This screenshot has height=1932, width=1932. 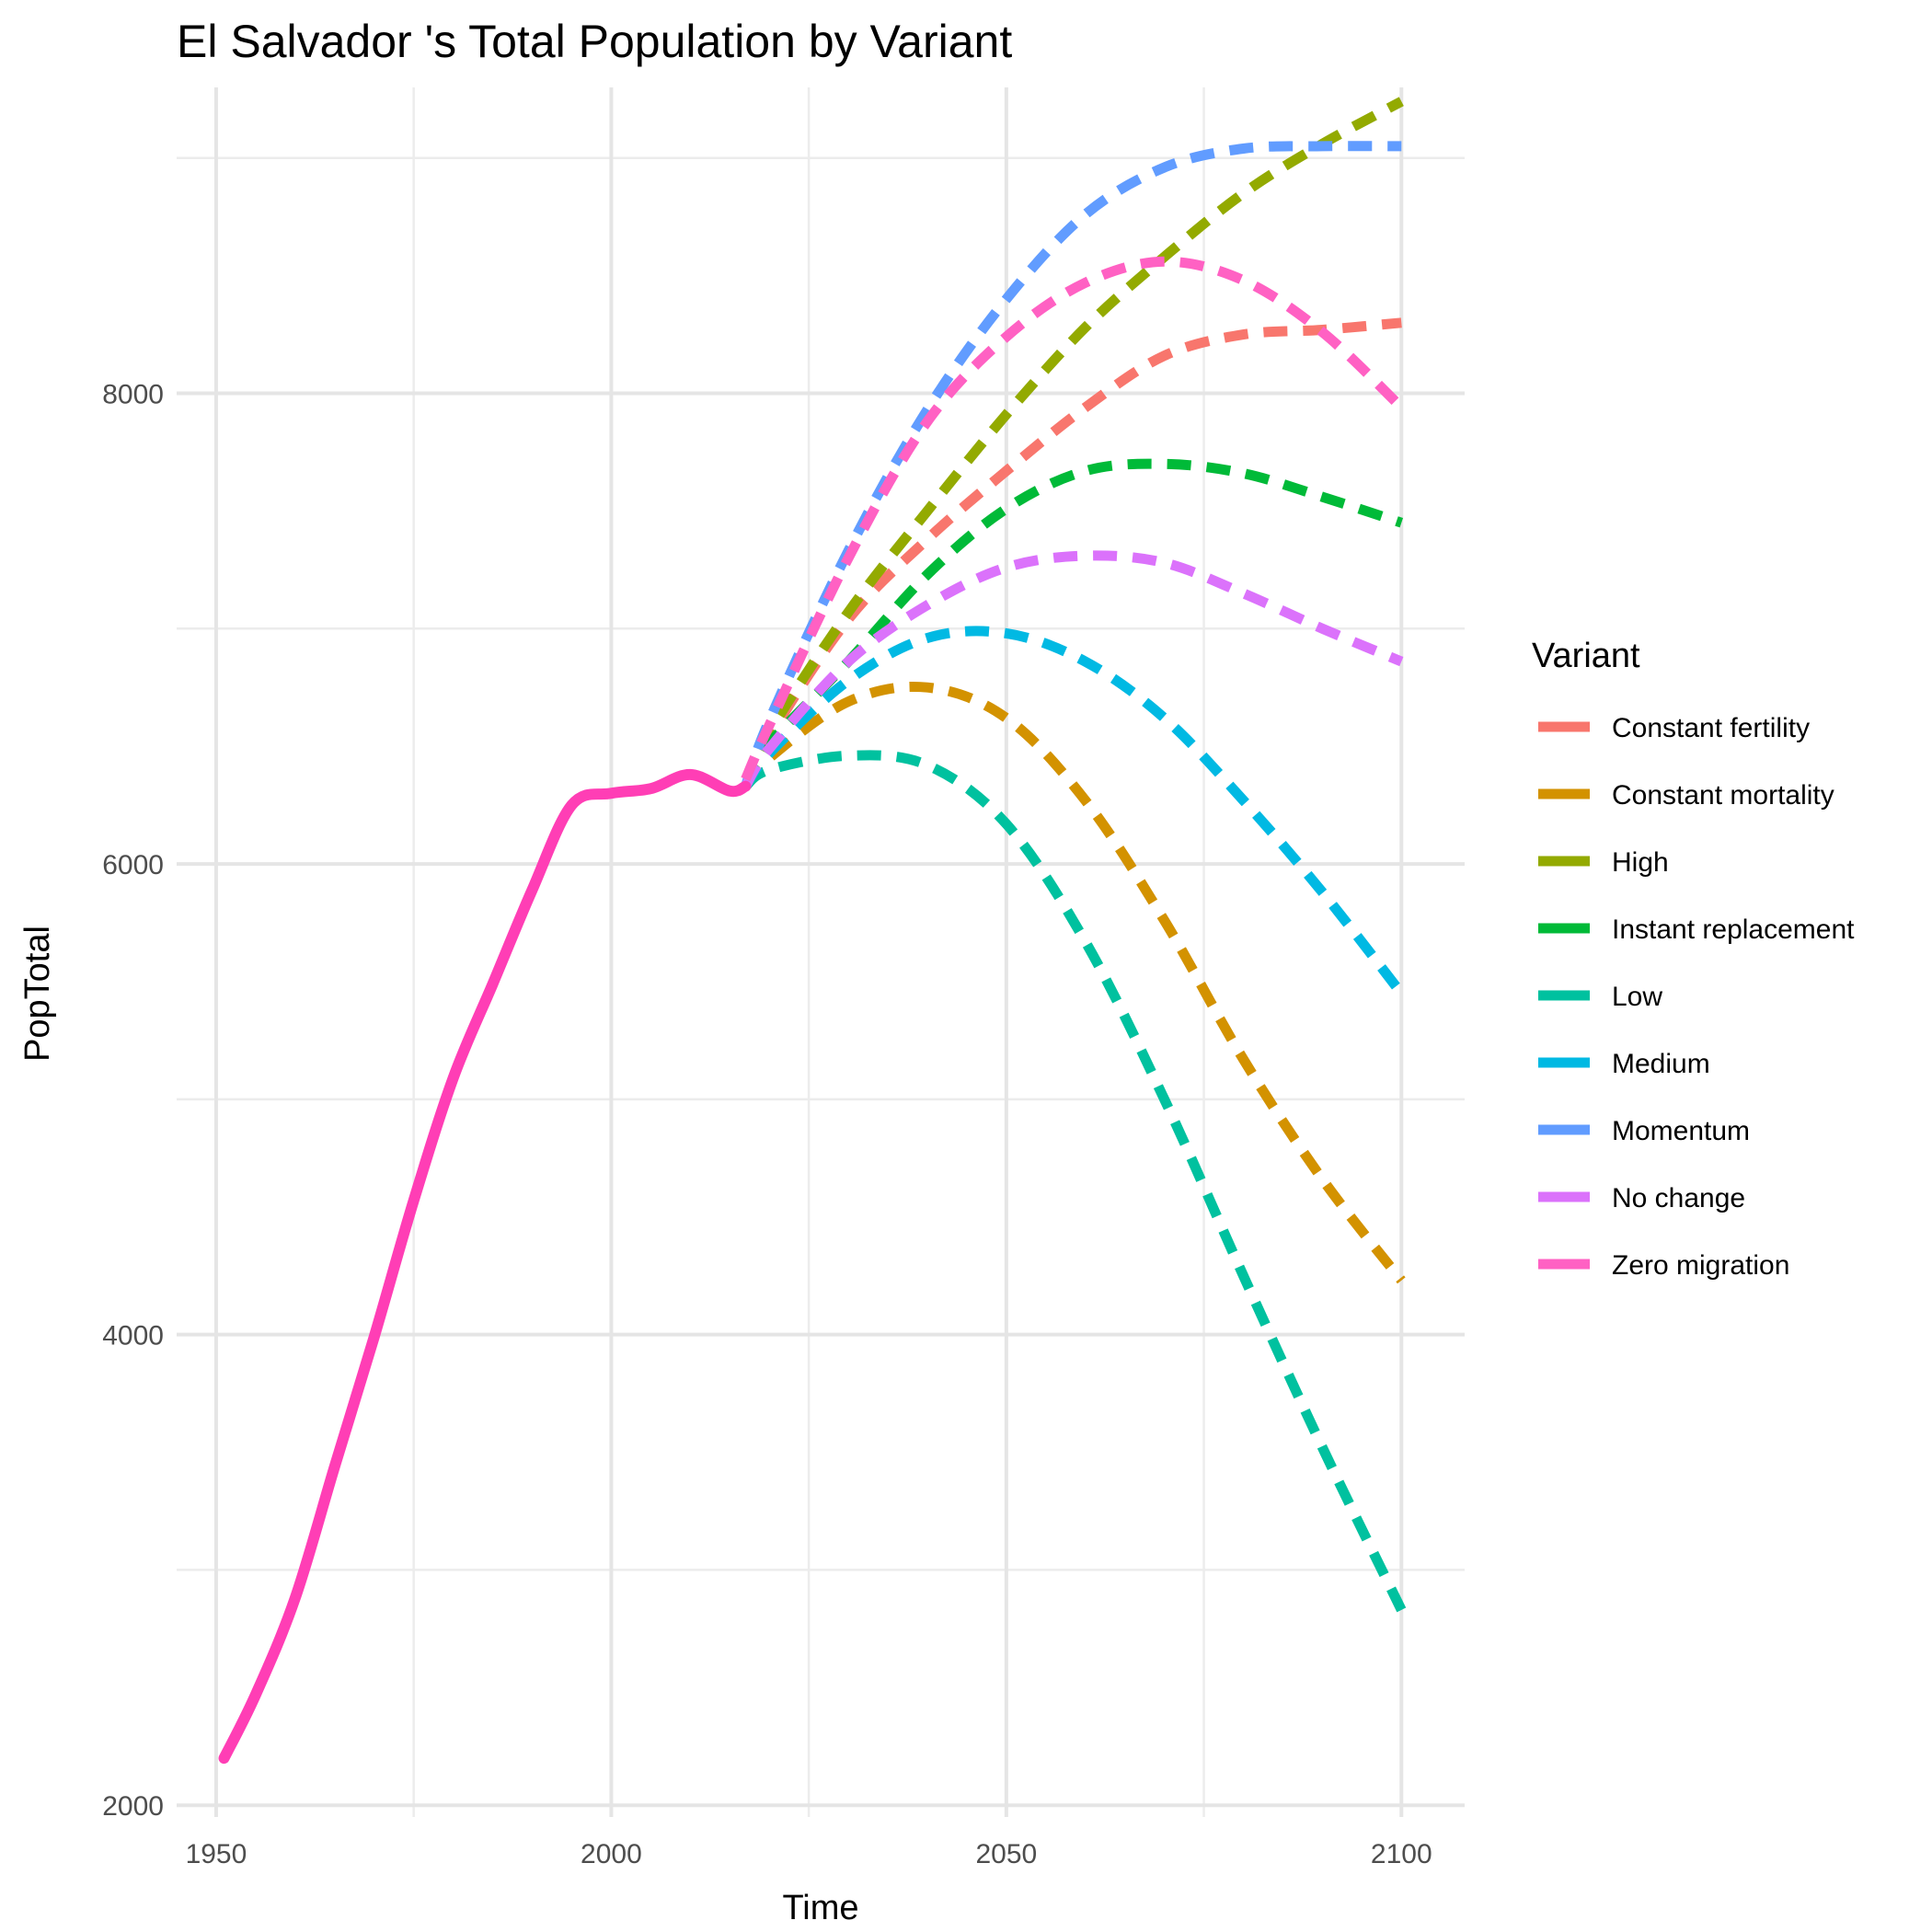 I want to click on series-line-zero-migration, so click(x=1073, y=519).